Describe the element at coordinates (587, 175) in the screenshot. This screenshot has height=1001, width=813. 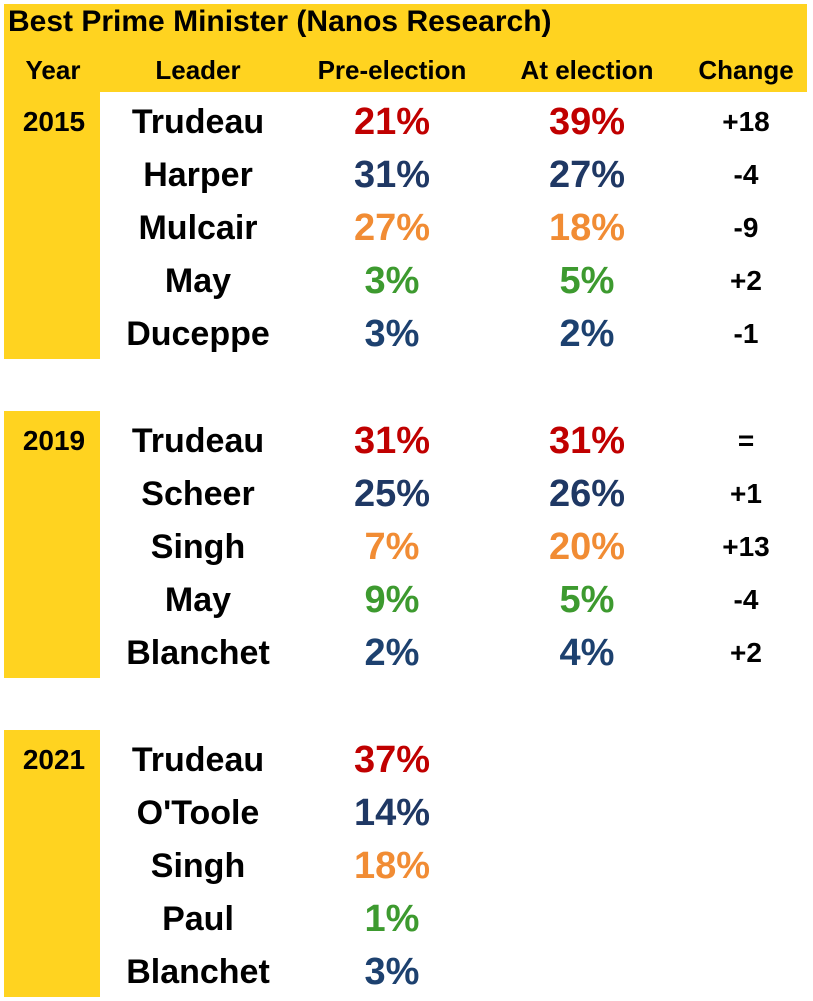
I see `at-election-value: 27%` at that location.